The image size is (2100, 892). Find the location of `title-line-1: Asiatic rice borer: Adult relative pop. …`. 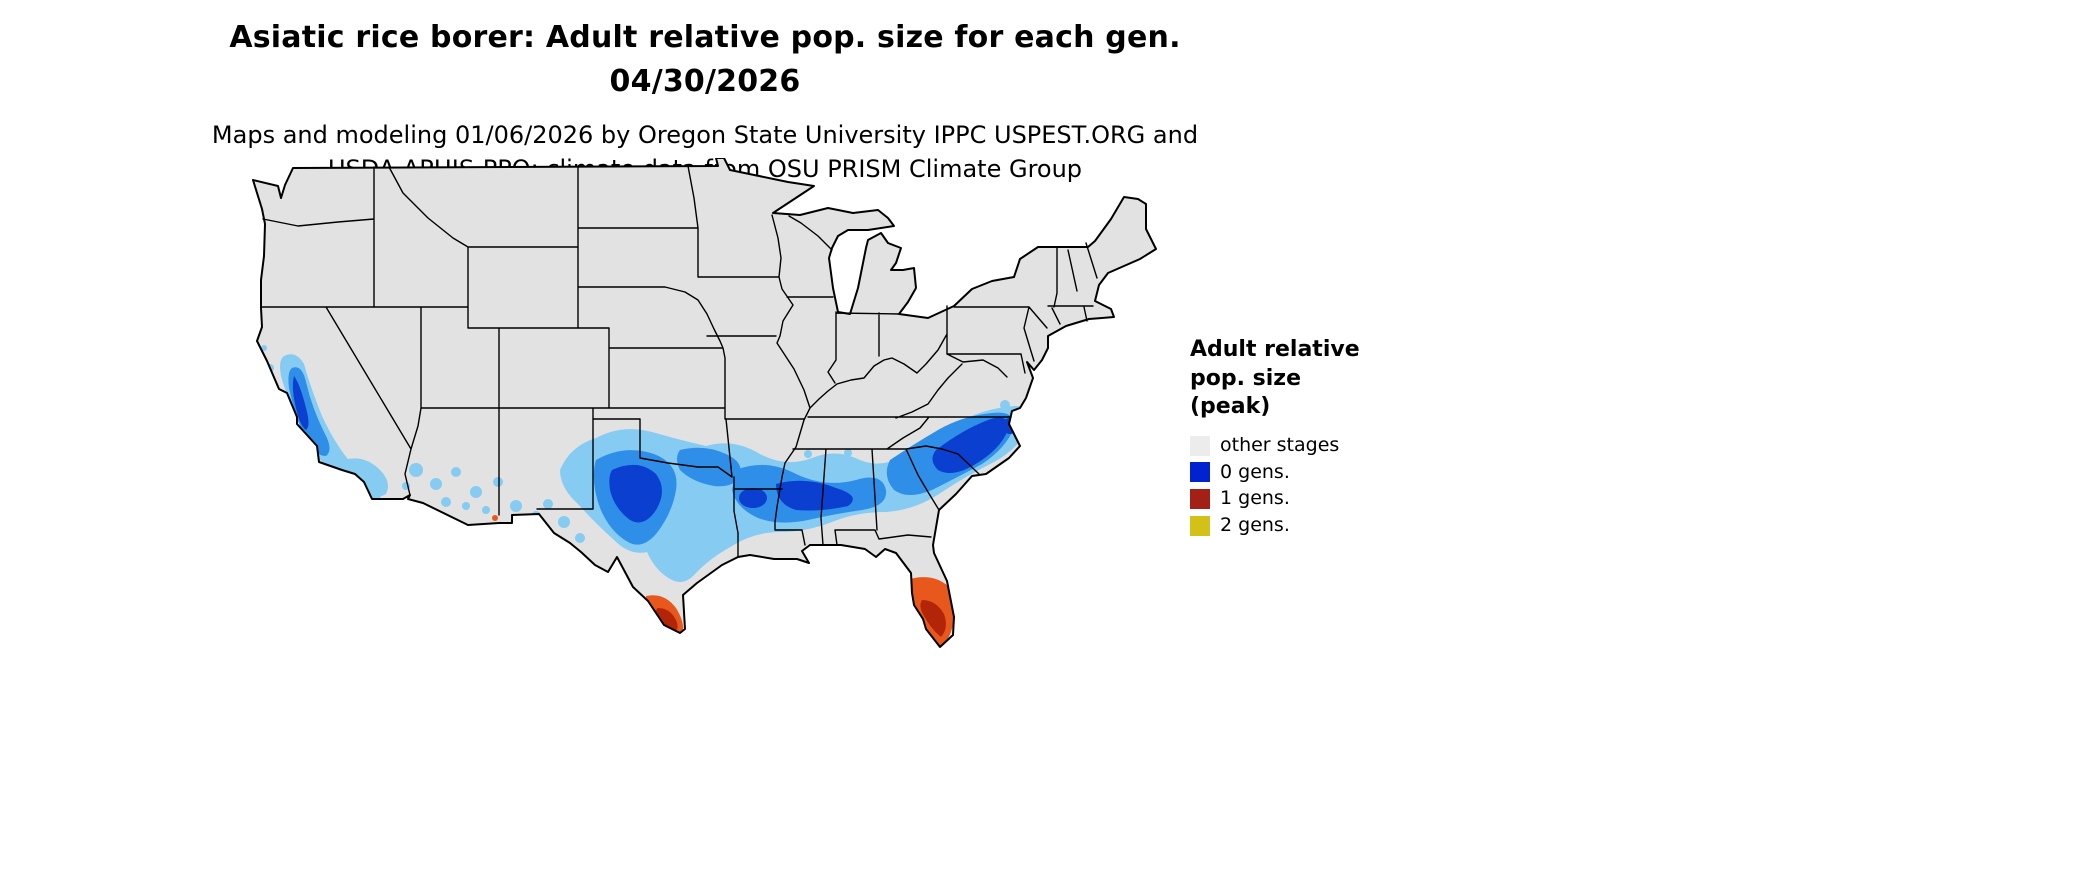

title-line-1: Asiatic rice borer: Adult relative pop. … is located at coordinates (705, 37).